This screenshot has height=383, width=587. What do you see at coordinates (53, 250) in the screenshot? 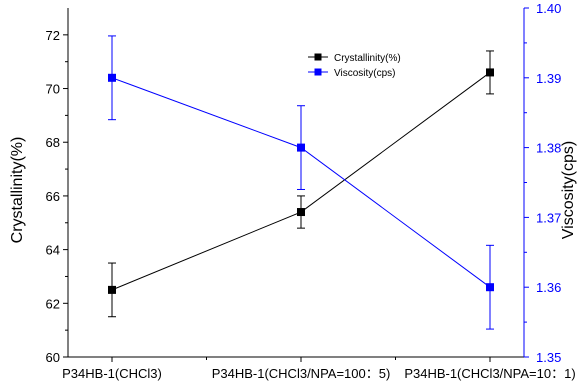
I see `left-y-tick-label: 64` at bounding box center [53, 250].